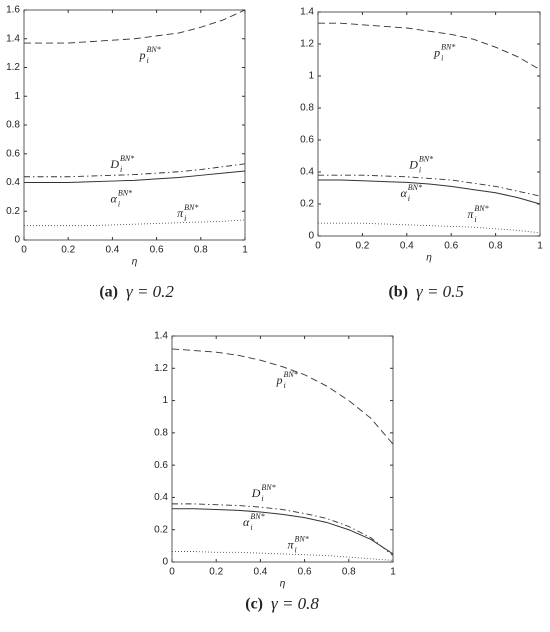 This screenshot has height=632, width=550. Describe the element at coordinates (254, 604) in the screenshot. I see `caption-label: (c)` at that location.